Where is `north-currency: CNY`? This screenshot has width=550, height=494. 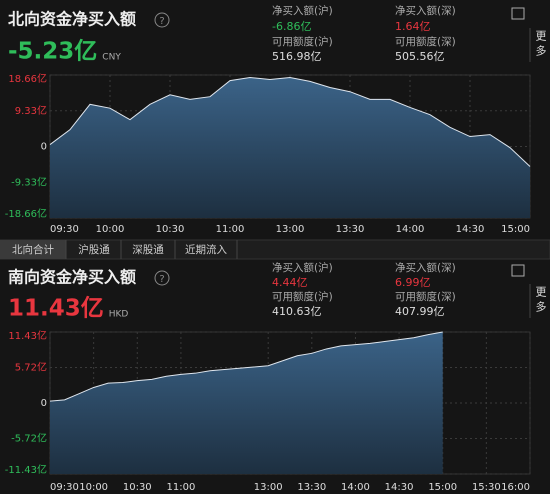
north-currency: CNY is located at coordinates (111, 58).